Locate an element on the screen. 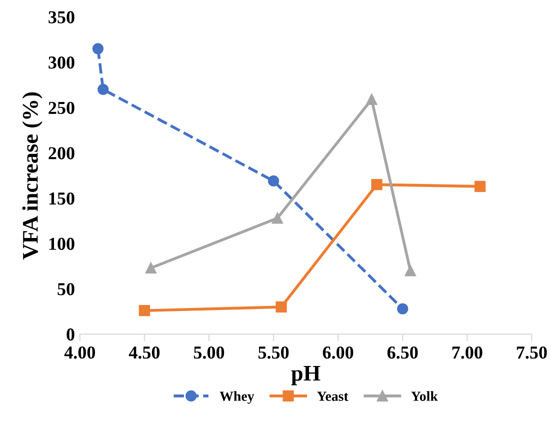 The width and height of the screenshot is (551, 423). x-tick-label: 5.50 is located at coordinates (273, 352).